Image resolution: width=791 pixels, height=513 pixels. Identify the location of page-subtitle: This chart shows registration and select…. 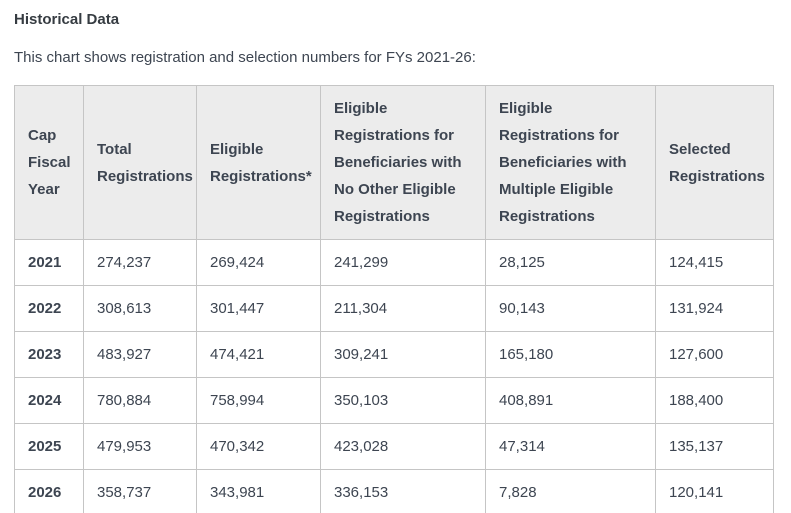
(245, 57).